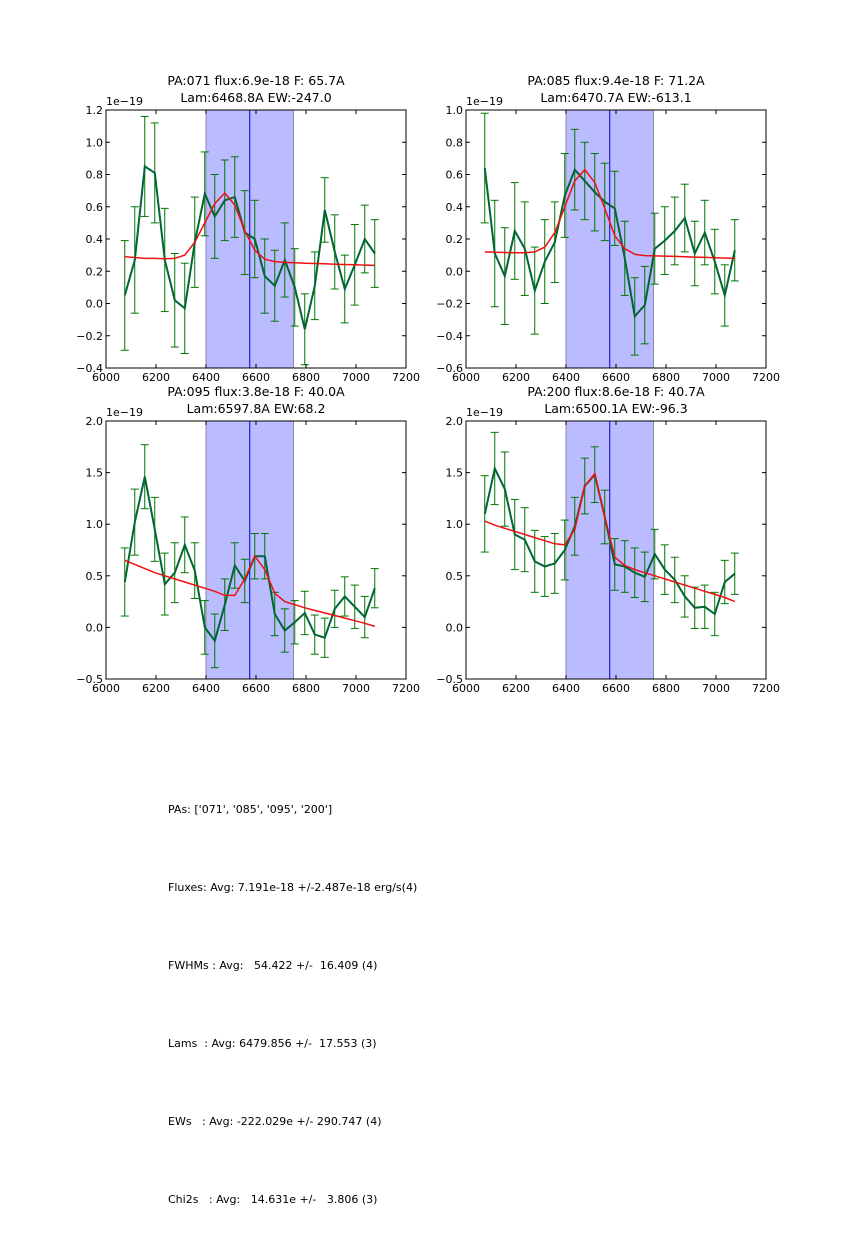  What do you see at coordinates (615, 97) in the screenshot?
I see `panel-title-line-2: Lam:6470.7A EW:-613.1` at bounding box center [615, 97].